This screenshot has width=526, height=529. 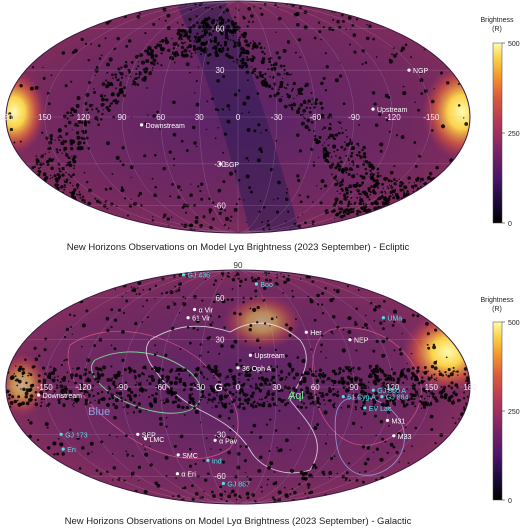 I want to click on annotation-marker, so click(x=394, y=436).